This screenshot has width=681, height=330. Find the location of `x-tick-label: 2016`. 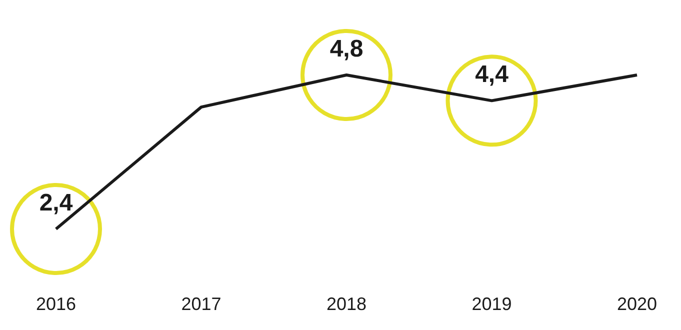

x-tick-label: 2016 is located at coordinates (56, 304).